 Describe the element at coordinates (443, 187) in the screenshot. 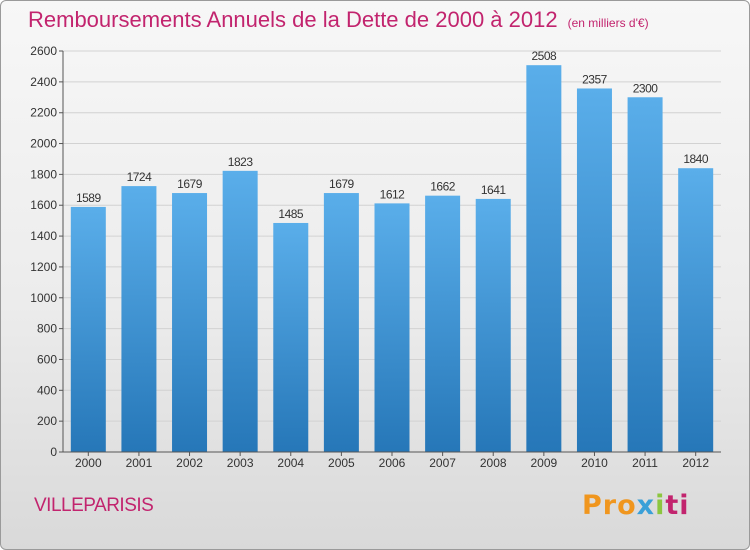

I see `data-label: 1662` at that location.